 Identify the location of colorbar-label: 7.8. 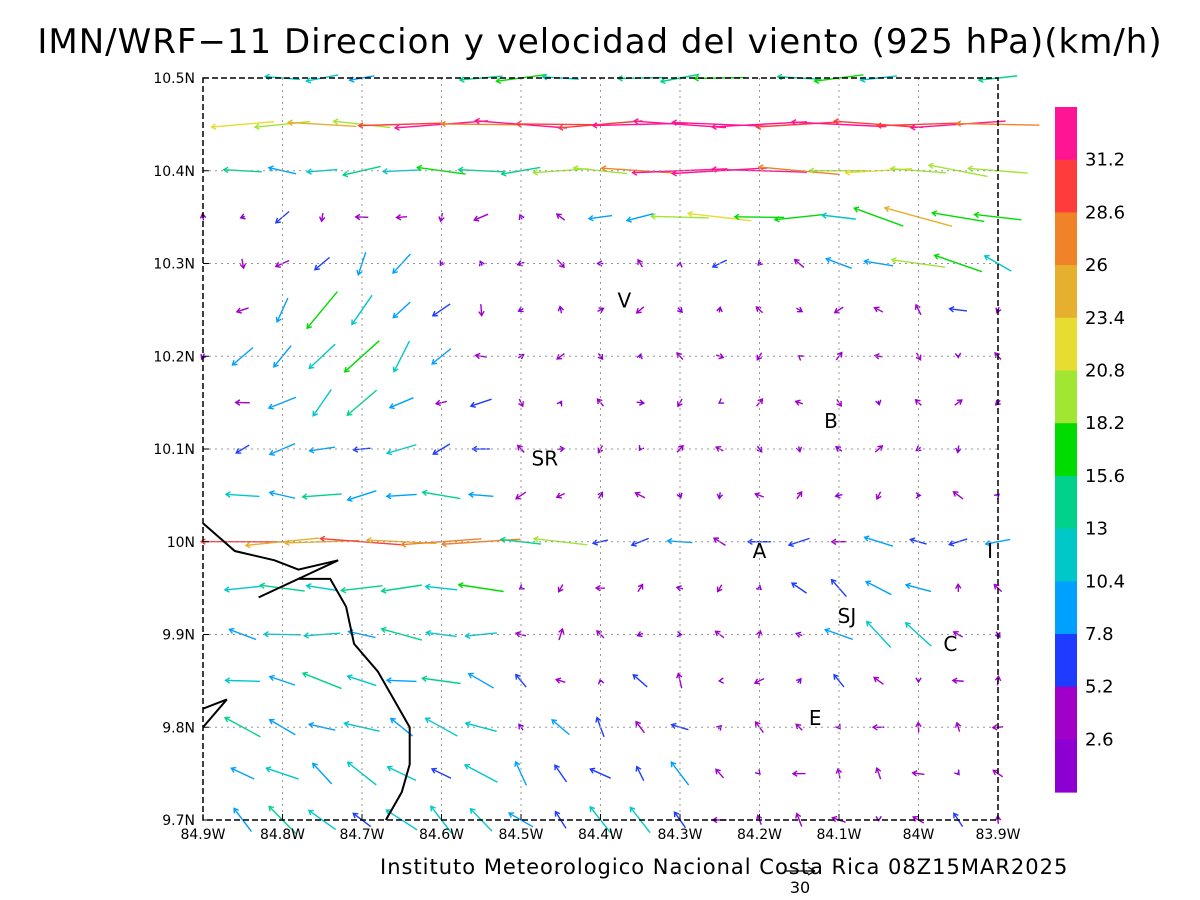
(1099, 634).